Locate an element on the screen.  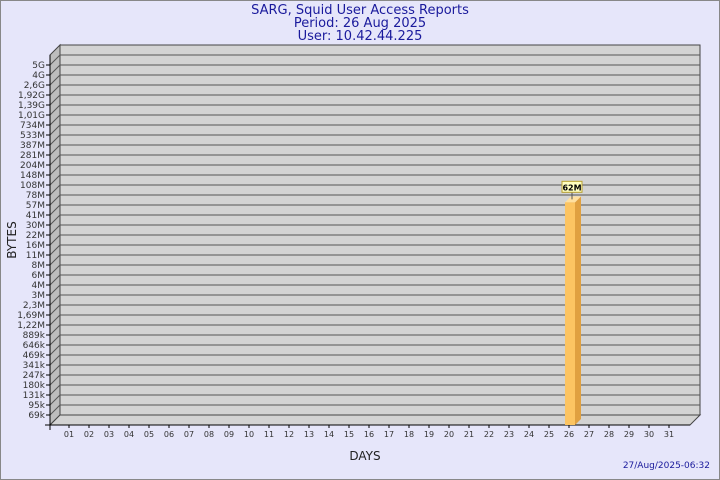
x-tick-label: 05 is located at coordinates (149, 434).